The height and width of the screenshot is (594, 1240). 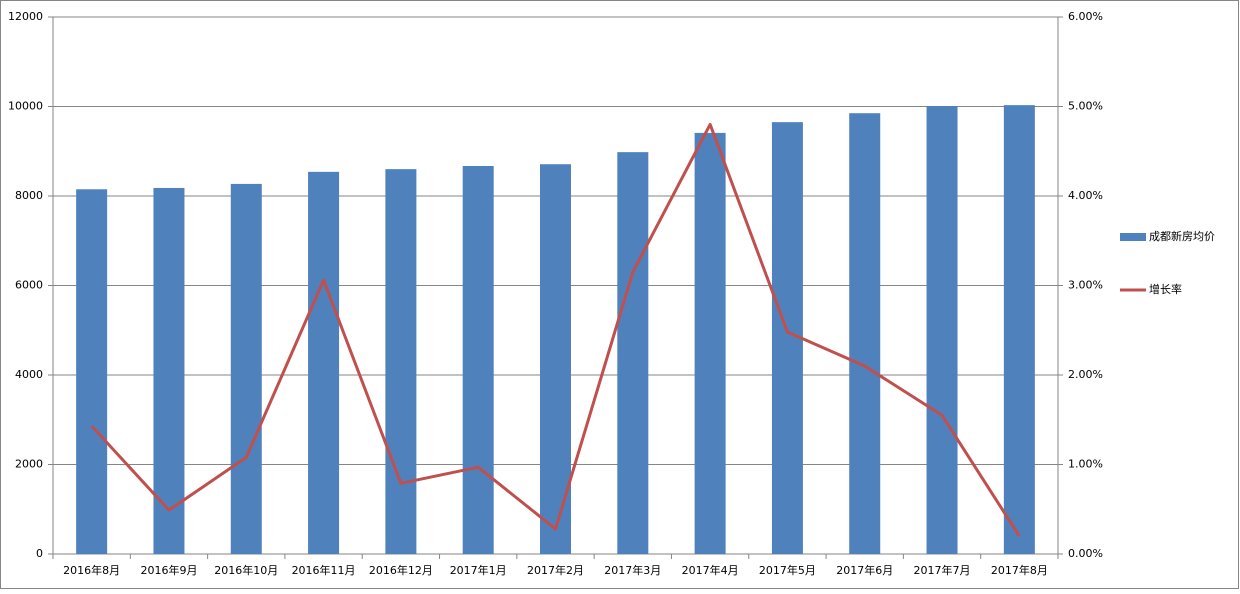 I want to click on y2-tick-label: 6.00%, so click(x=1085, y=16).